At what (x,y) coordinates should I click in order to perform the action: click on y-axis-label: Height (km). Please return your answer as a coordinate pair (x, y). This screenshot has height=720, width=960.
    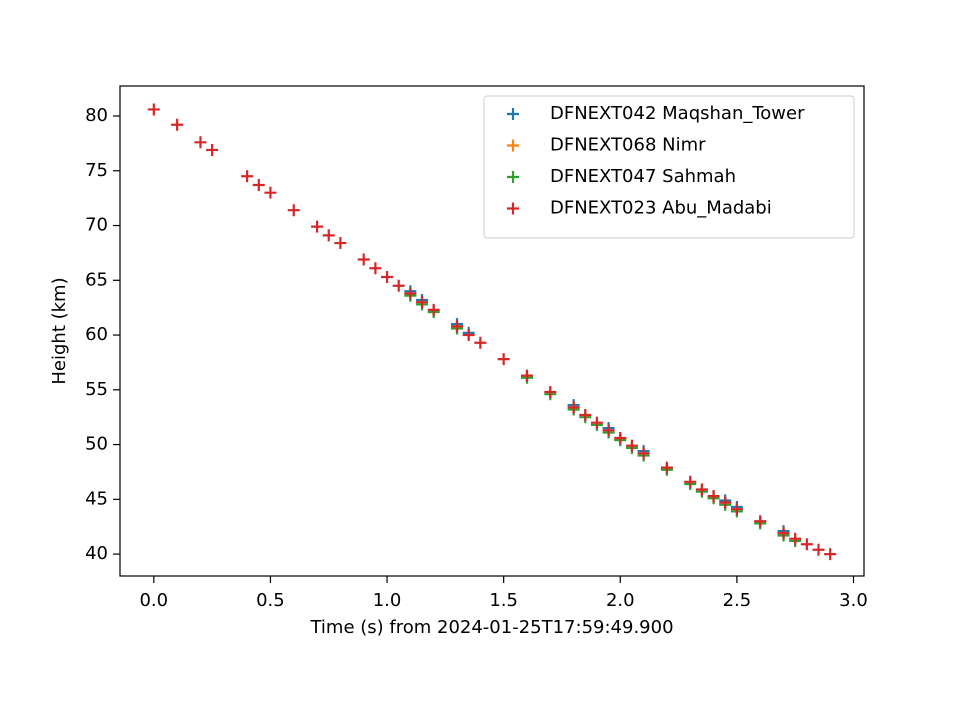
    Looking at the image, I should click on (59, 330).